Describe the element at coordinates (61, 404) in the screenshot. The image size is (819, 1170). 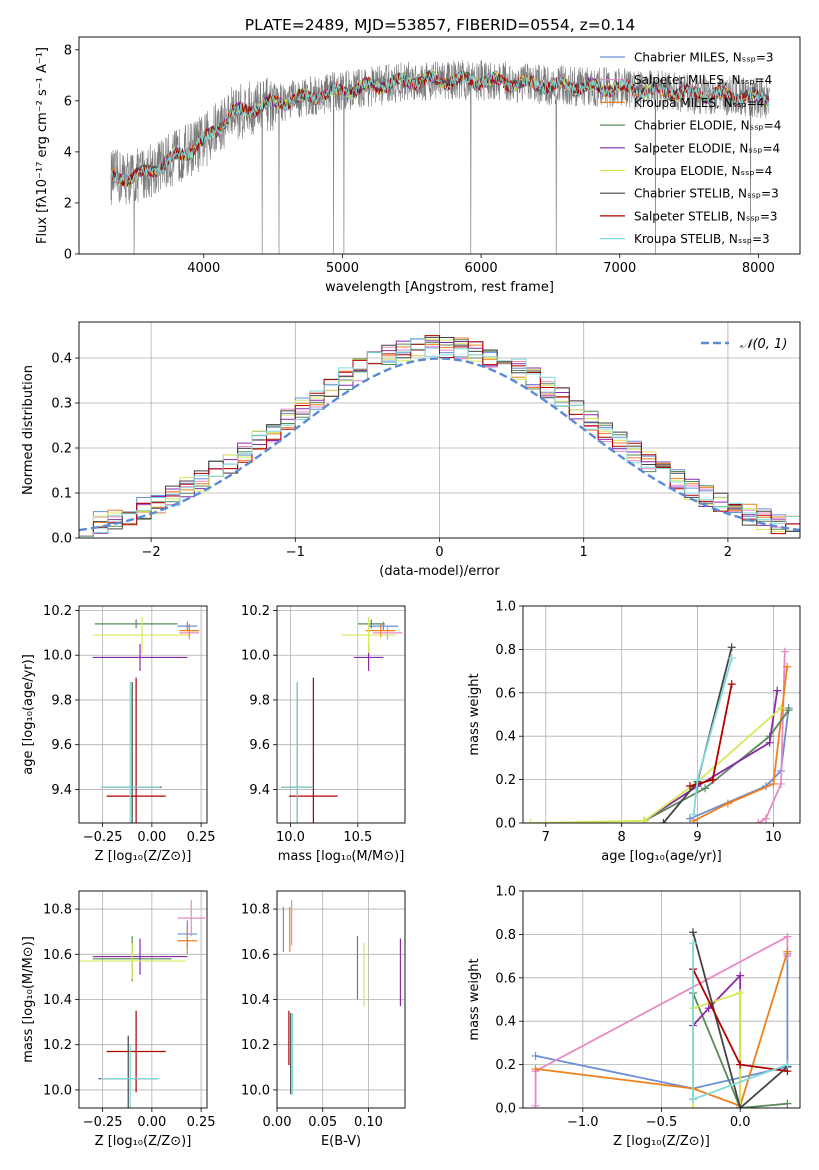
I see `y-tick-label: 0.3` at that location.